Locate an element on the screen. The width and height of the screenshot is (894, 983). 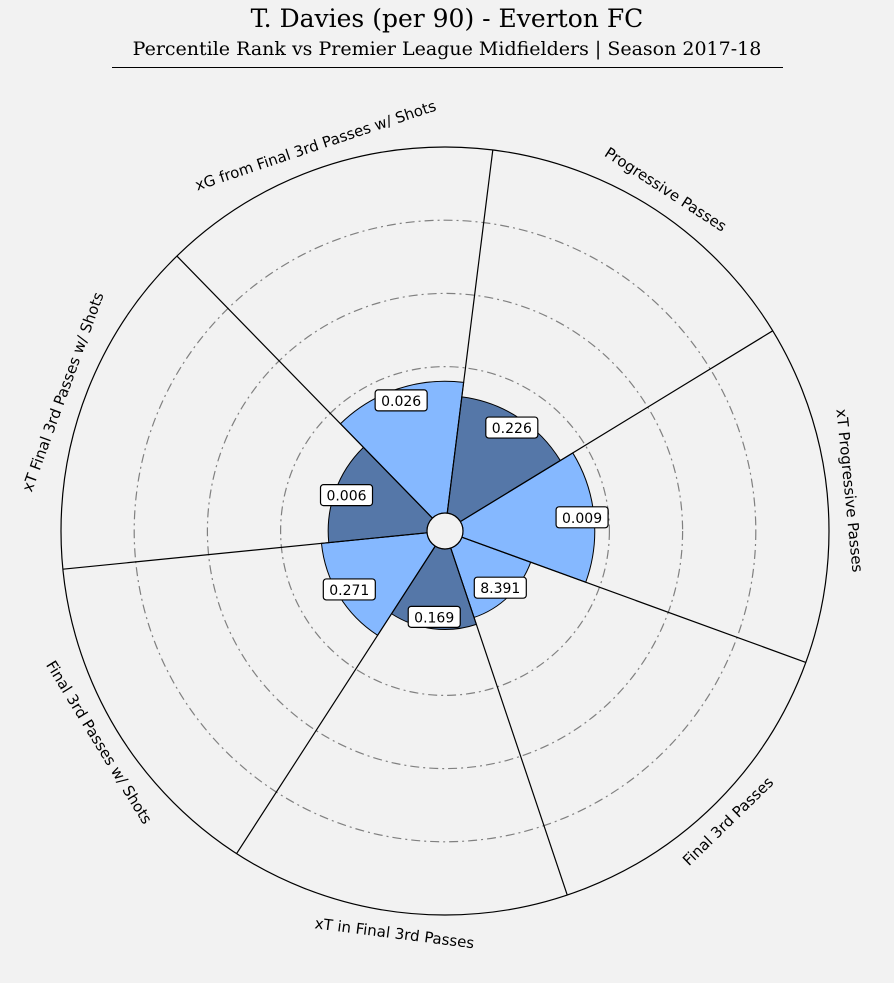
value-label: 0.169 is located at coordinates (434, 616).